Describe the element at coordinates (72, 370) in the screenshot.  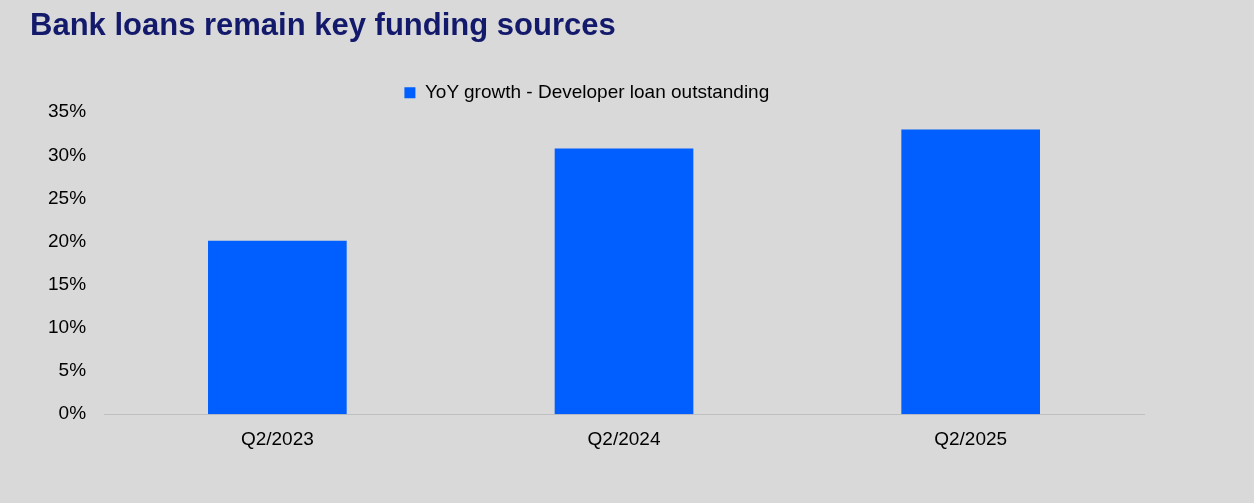
I see `y-tick-label: 5%` at that location.